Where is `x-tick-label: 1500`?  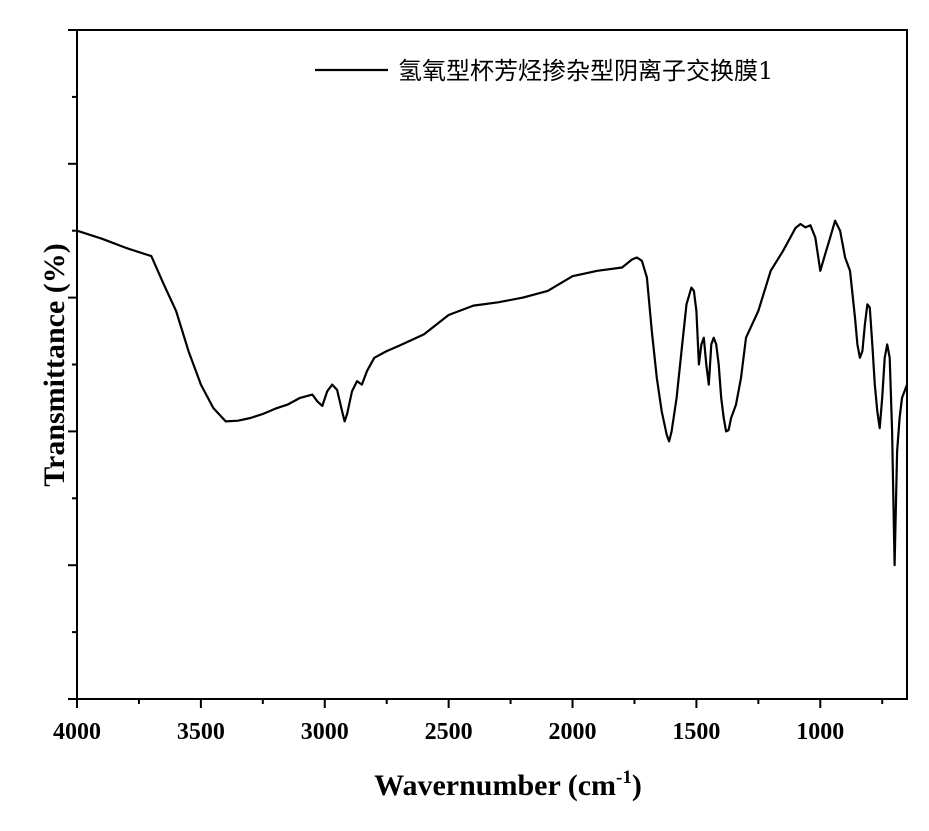 x-tick-label: 1500 is located at coordinates (696, 732).